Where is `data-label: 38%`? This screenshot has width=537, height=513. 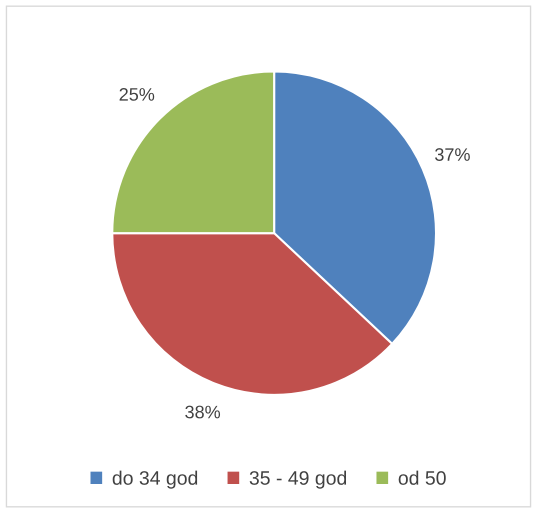
data-label: 38% is located at coordinates (202, 412).